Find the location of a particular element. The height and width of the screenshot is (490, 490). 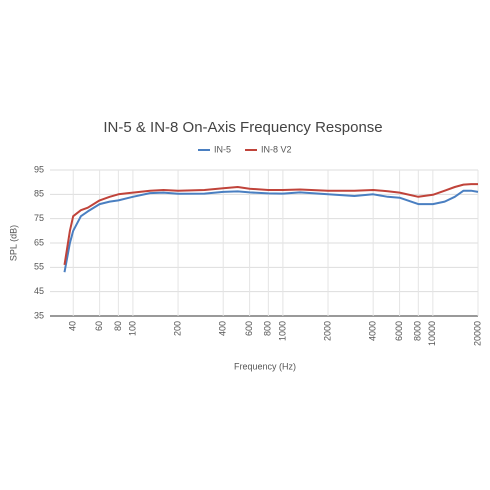

x-tick-label: 10000 is located at coordinates (432, 333).